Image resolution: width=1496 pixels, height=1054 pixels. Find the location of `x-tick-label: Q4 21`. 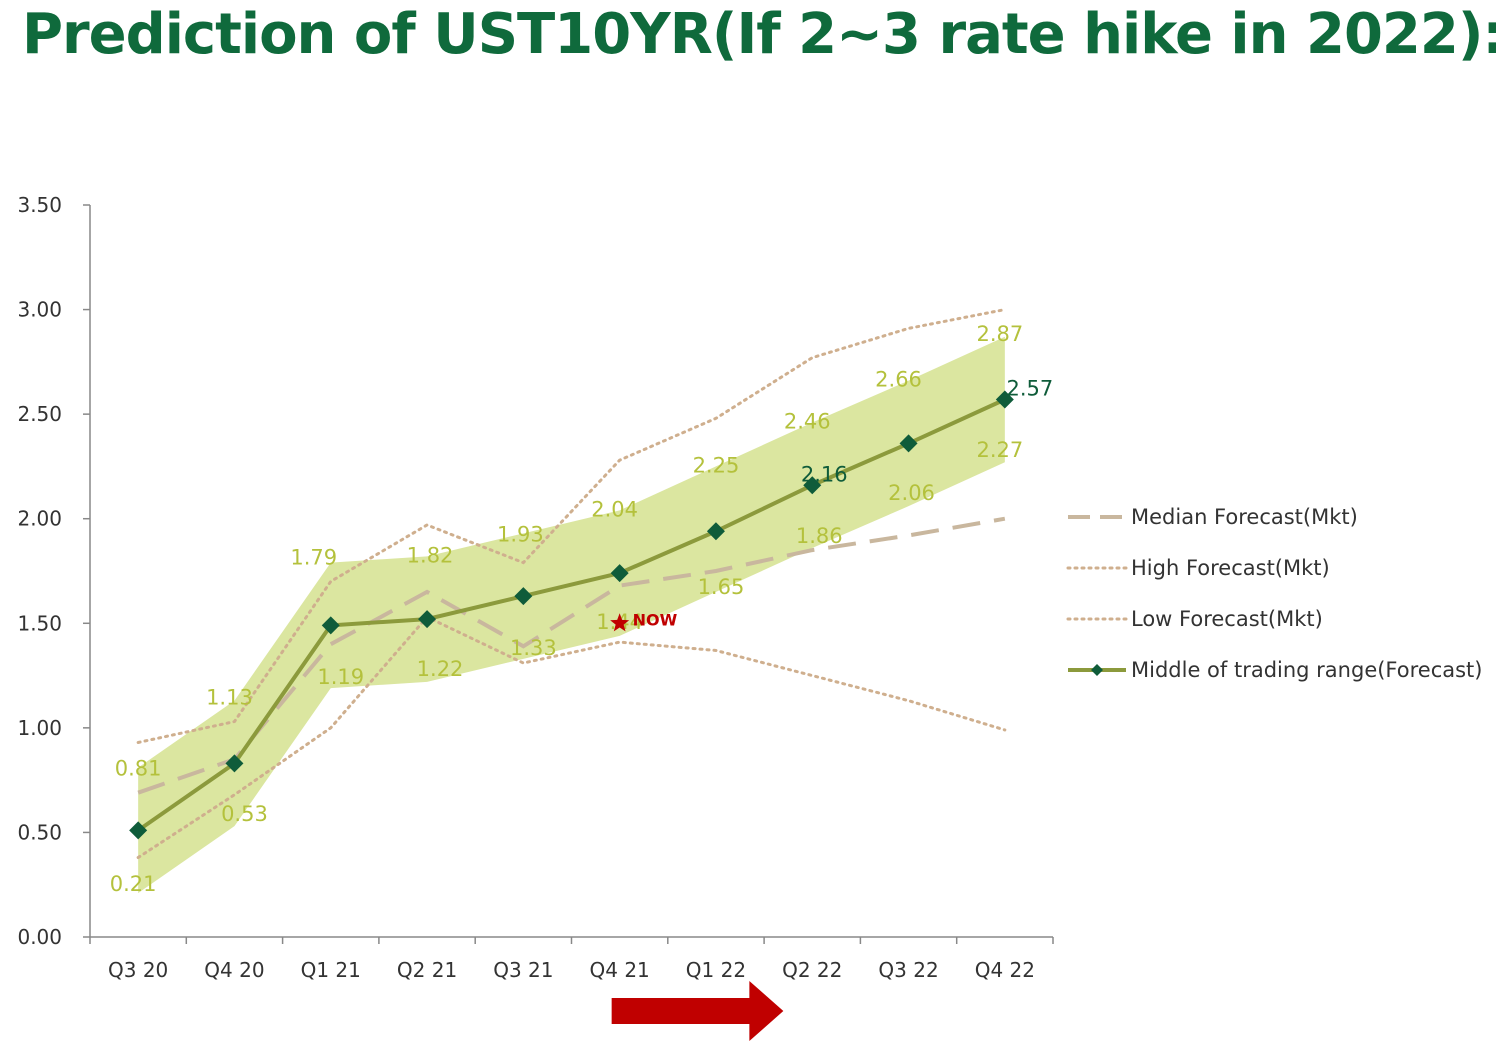

x-tick-label: Q4 21 is located at coordinates (620, 970).